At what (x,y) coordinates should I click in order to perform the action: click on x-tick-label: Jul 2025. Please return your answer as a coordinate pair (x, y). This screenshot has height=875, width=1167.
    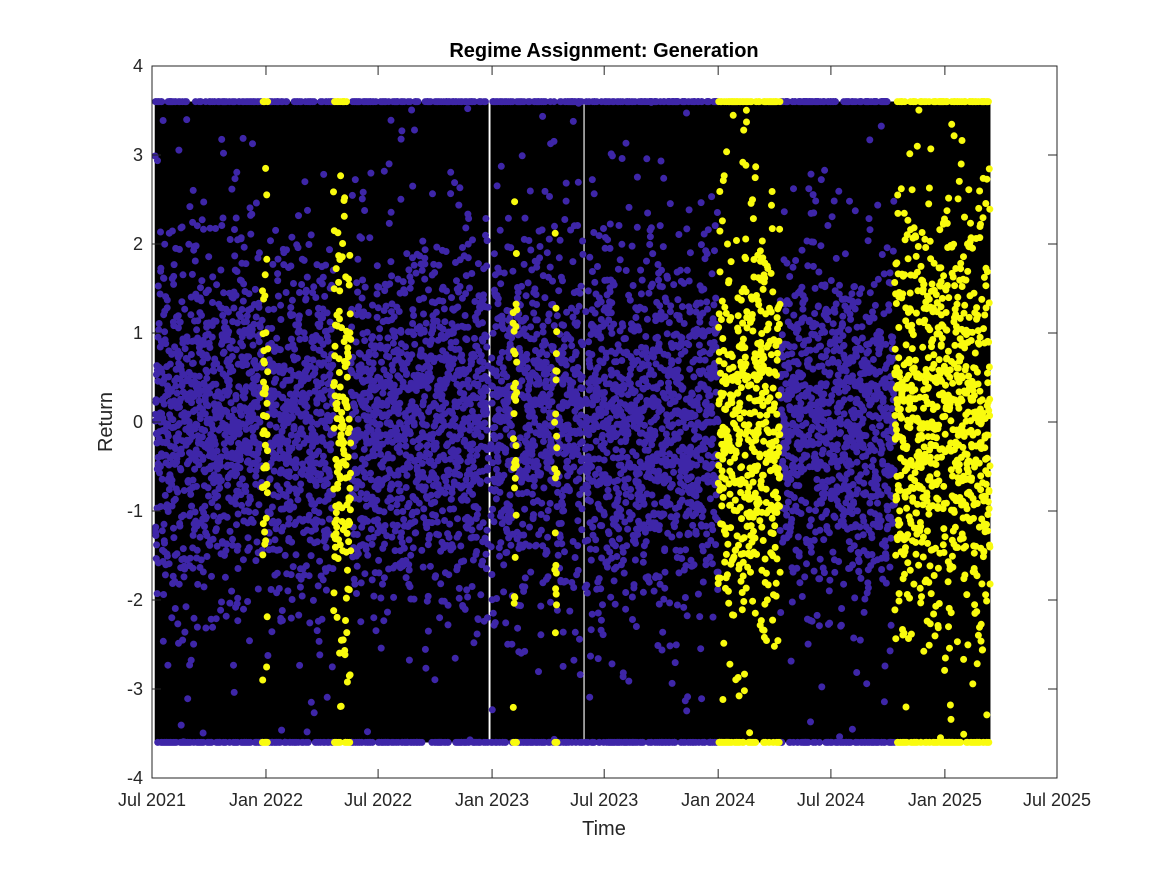
    Looking at the image, I should click on (1057, 800).